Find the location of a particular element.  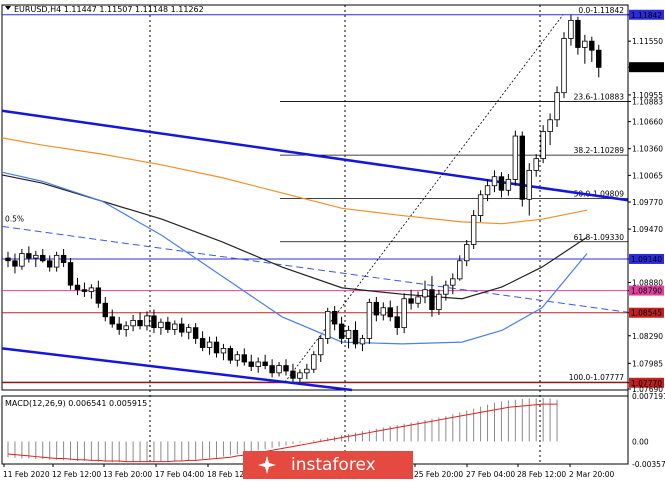

macd-axis-label: -0.003578 is located at coordinates (648, 464).